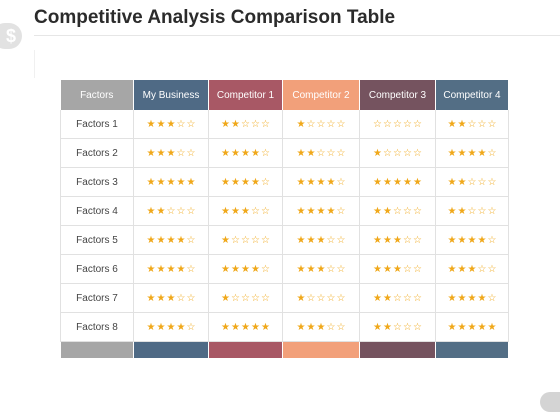 This screenshot has width=560, height=420. Describe the element at coordinates (284, 327) in the screenshot. I see `table-row: Factors 8 ★★★★☆ ★★★★★ ★★★☆☆ ★★☆☆☆ ★★★★★` at that location.